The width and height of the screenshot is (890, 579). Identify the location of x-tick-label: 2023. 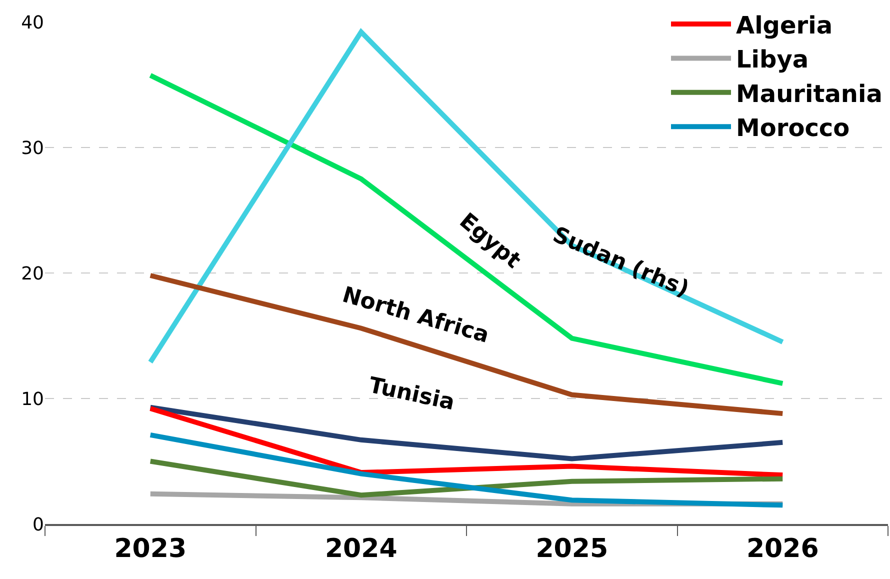
(150, 549).